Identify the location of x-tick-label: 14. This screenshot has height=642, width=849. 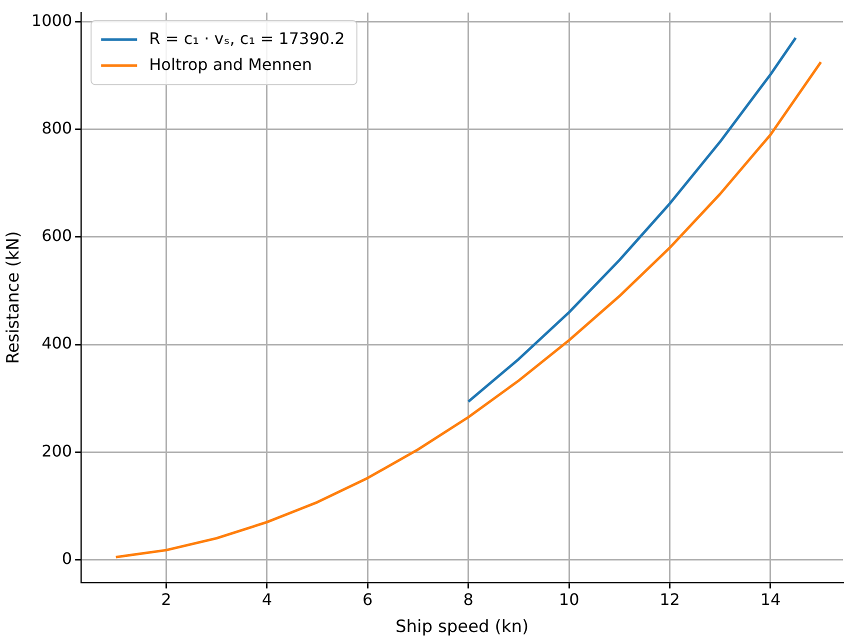
(770, 600).